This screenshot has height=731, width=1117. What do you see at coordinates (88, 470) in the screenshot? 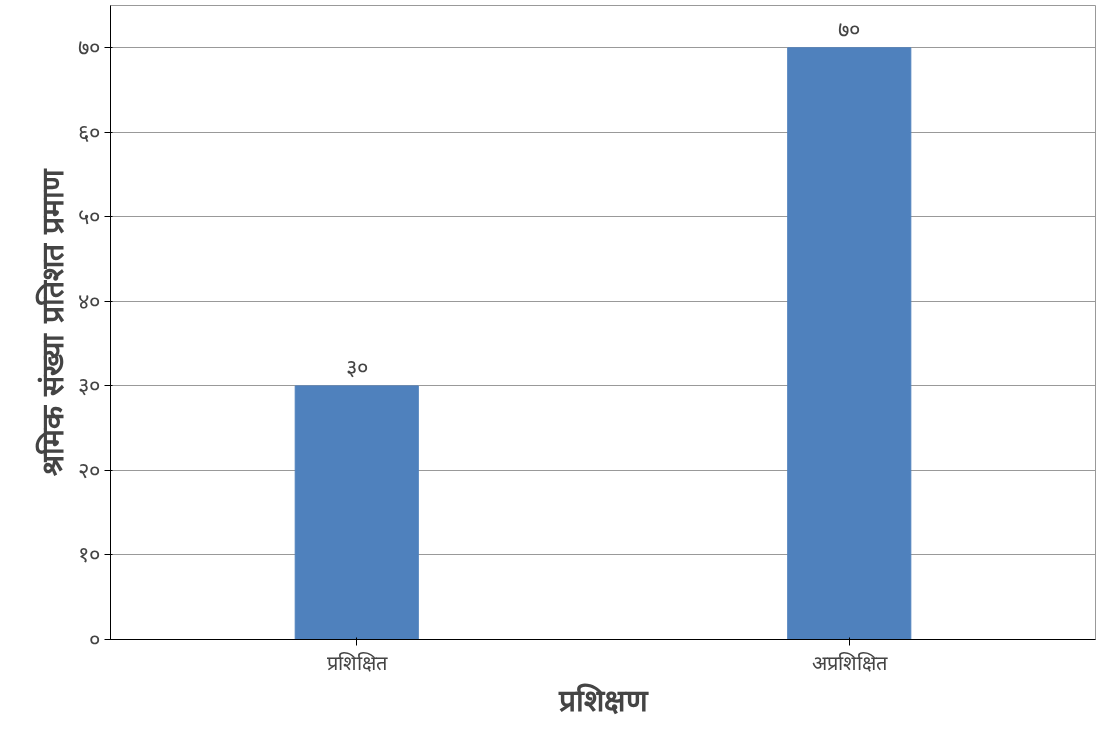
I see `y-tick-label: २०` at bounding box center [88, 470].